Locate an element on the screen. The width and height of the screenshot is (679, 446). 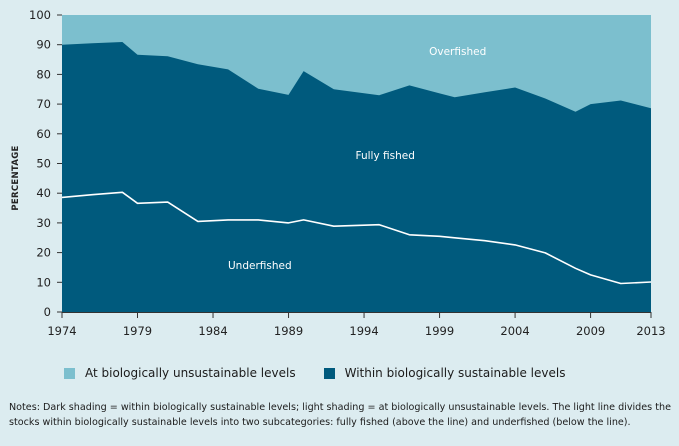
legend-label-unsustainable: At biologically unsustainable levels is located at coordinates (190, 373).